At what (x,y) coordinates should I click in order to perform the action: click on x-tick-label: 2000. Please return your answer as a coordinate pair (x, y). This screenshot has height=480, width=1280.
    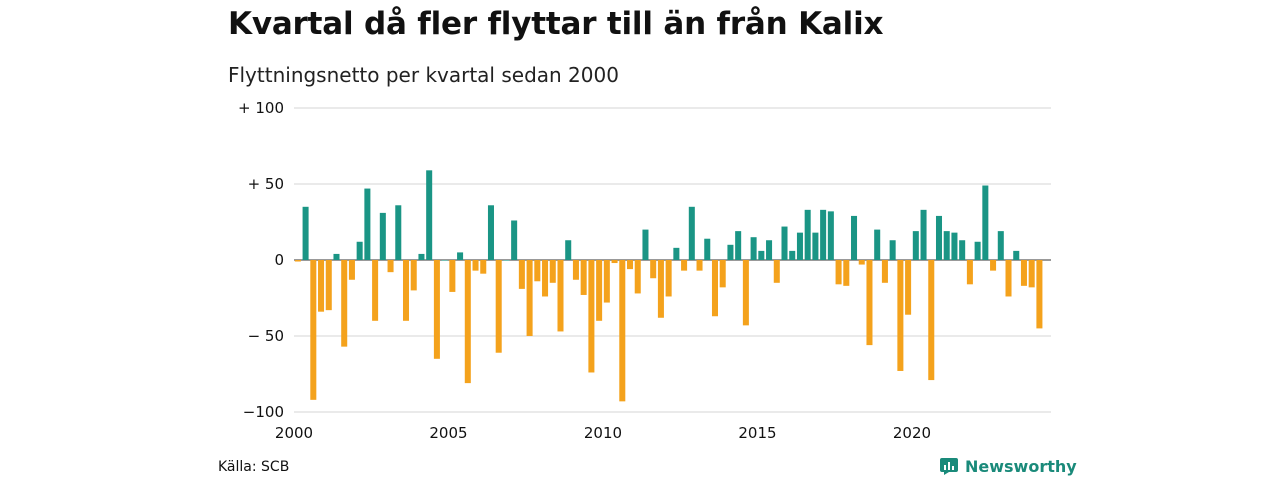
    Looking at the image, I should click on (294, 433).